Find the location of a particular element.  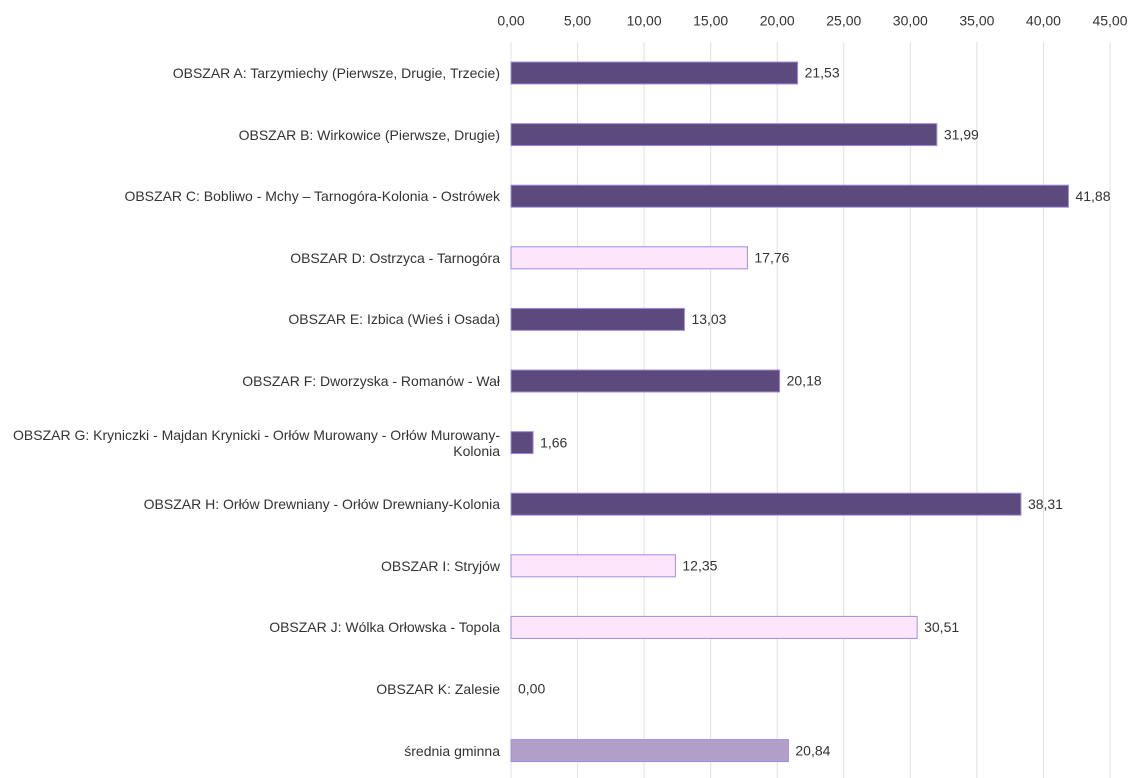

x-tick-label: 15,00 is located at coordinates (710, 21).